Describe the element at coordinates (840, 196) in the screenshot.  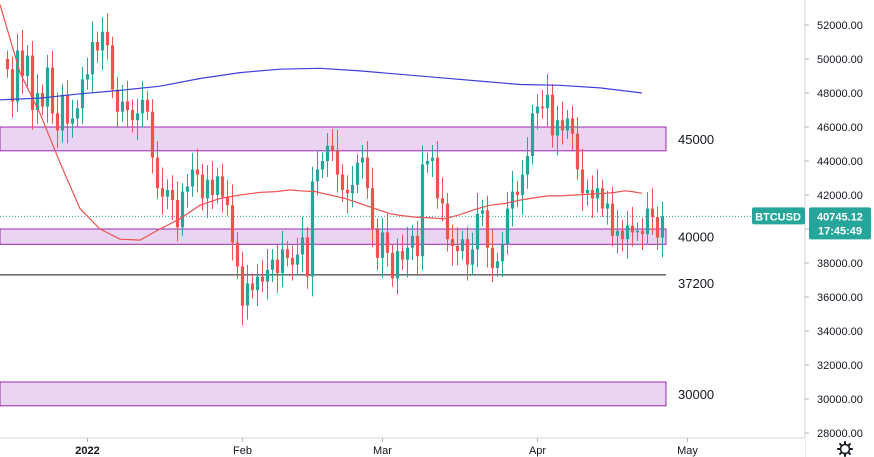
I see `price-tick-label: 42000.00` at that location.